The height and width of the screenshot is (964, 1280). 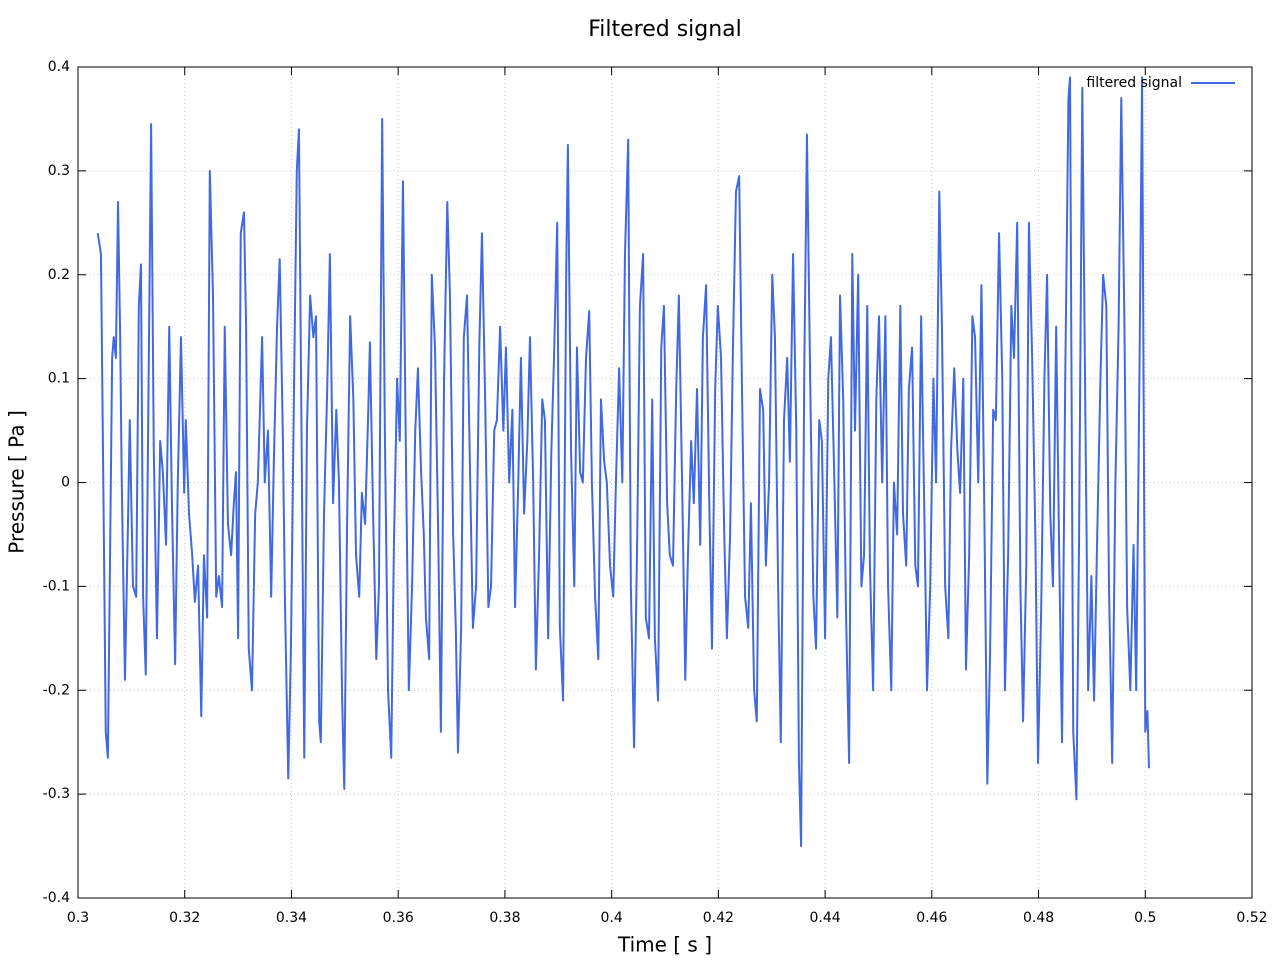 I want to click on y-tick-label: -0.1, so click(x=56, y=586).